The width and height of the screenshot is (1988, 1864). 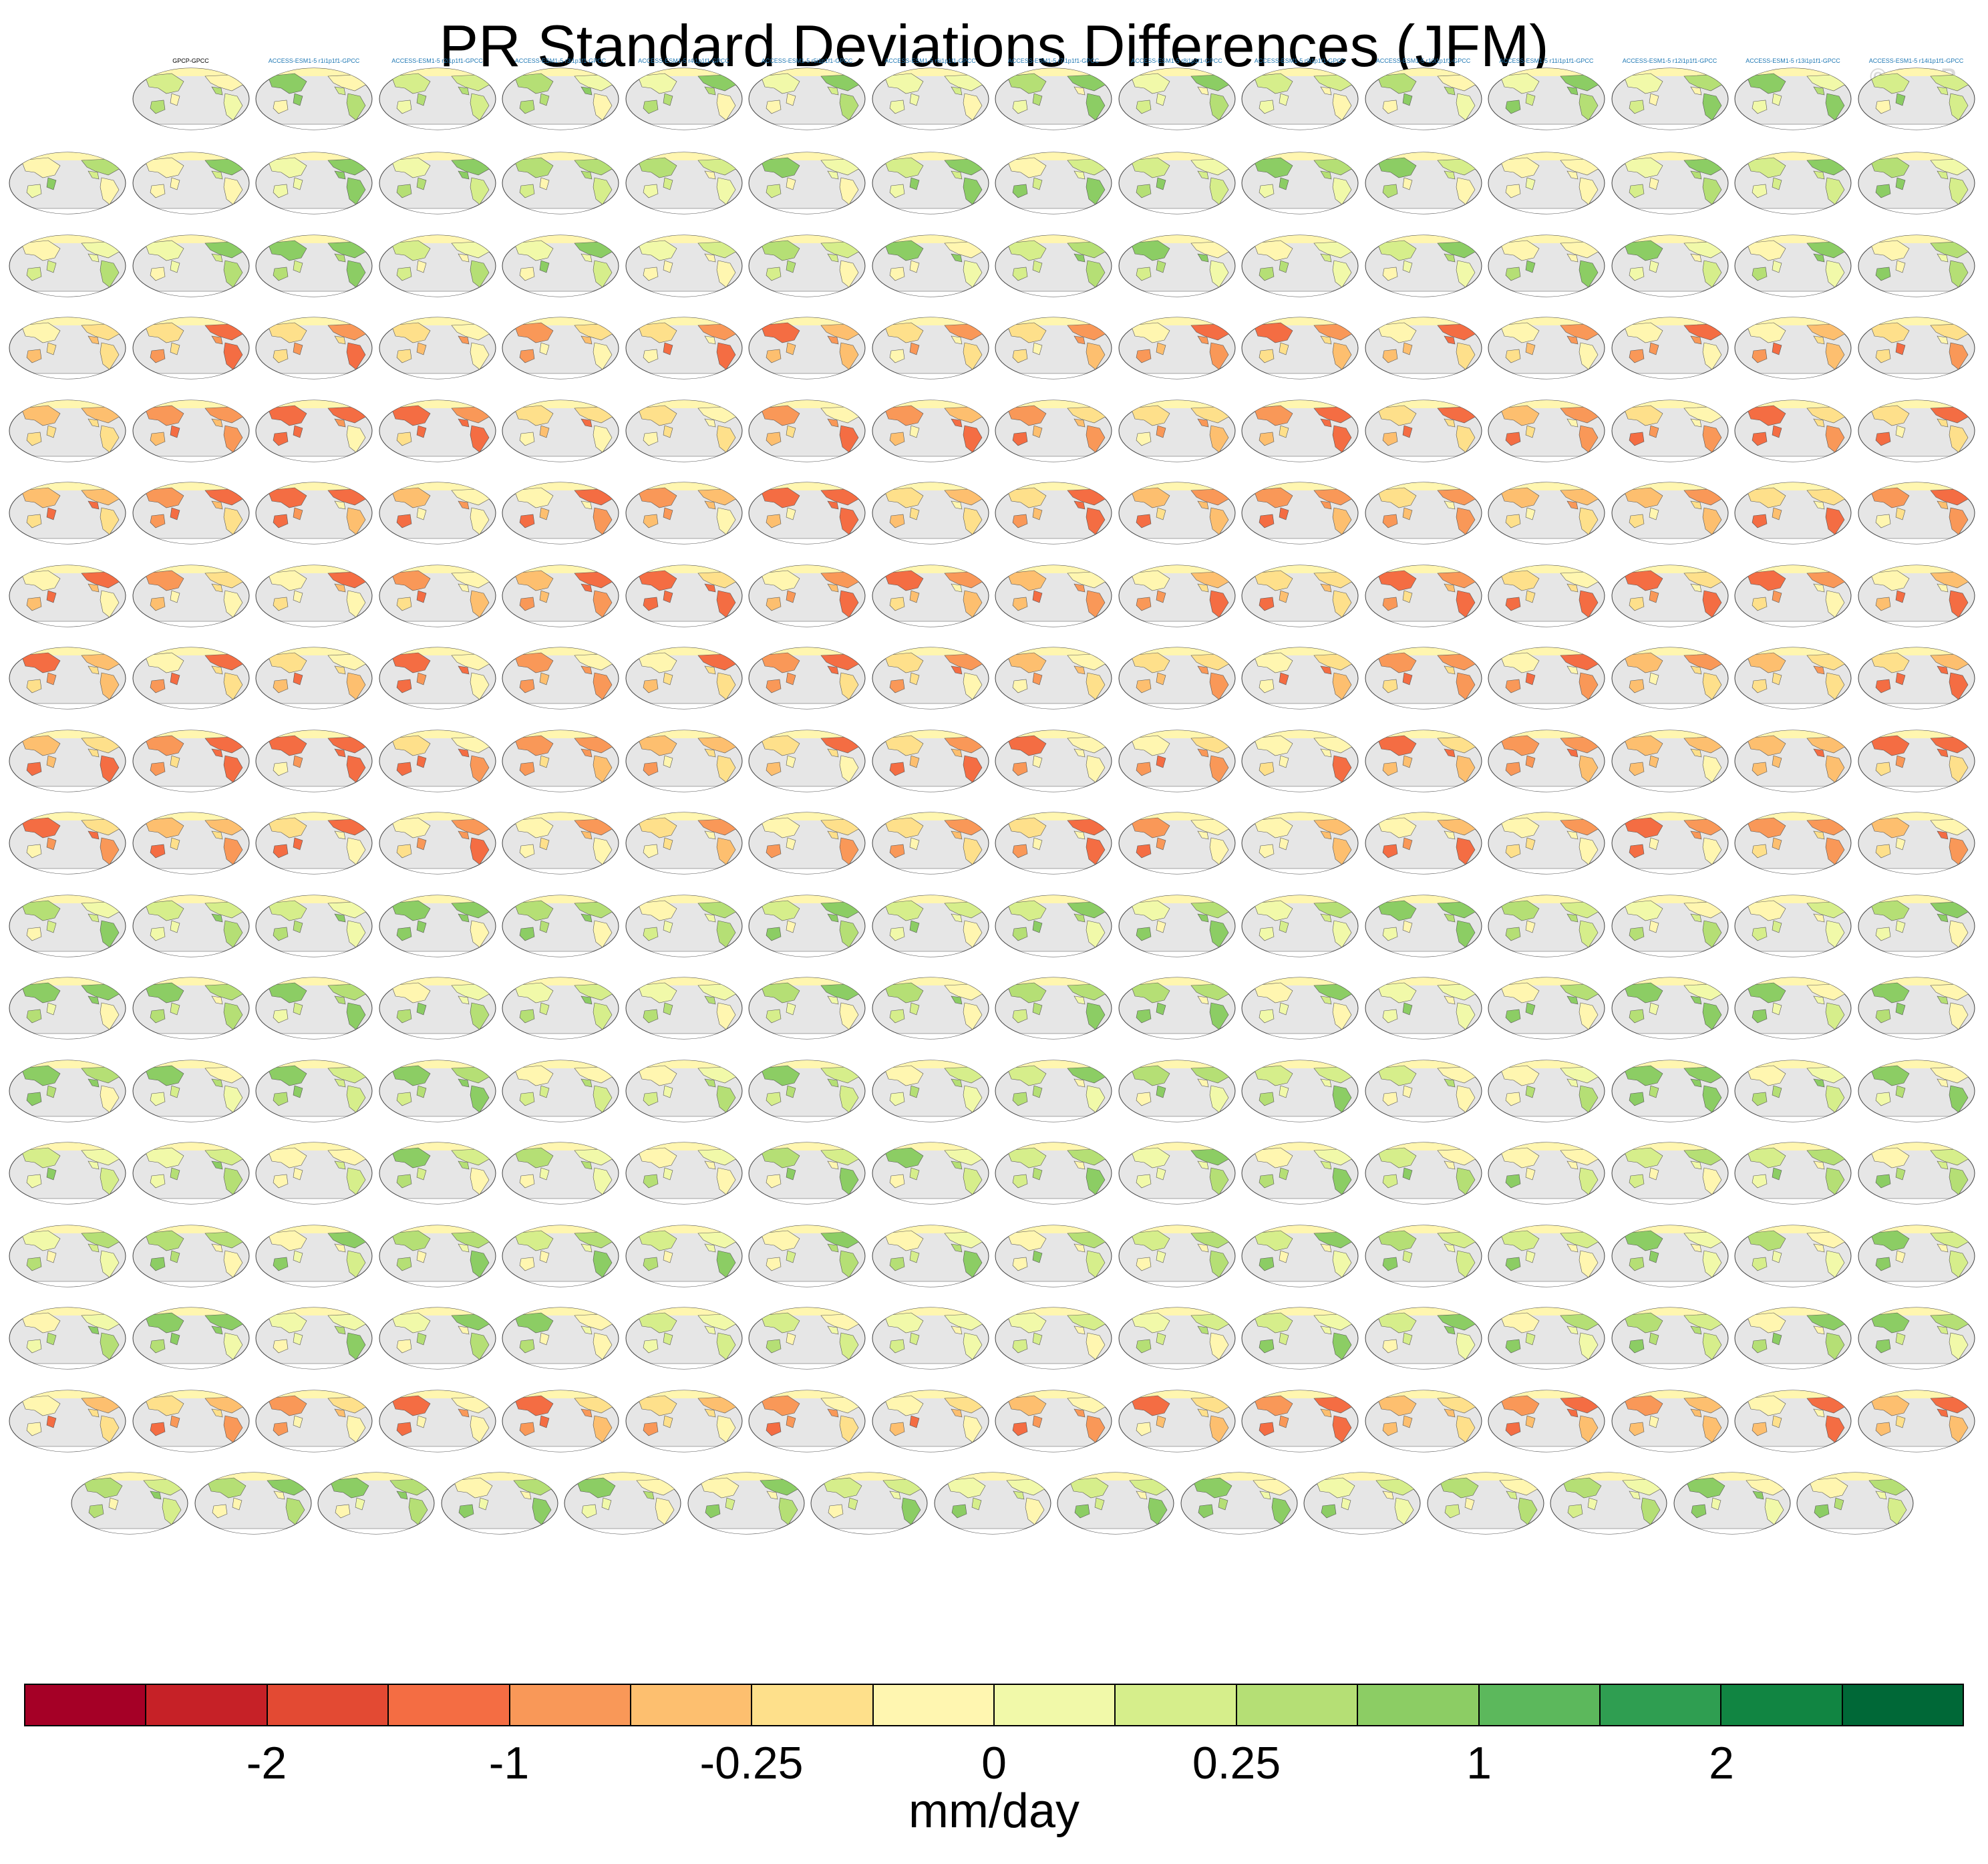 I want to click on colorbar-tick-label: 0.25, so click(x=1236, y=1763).